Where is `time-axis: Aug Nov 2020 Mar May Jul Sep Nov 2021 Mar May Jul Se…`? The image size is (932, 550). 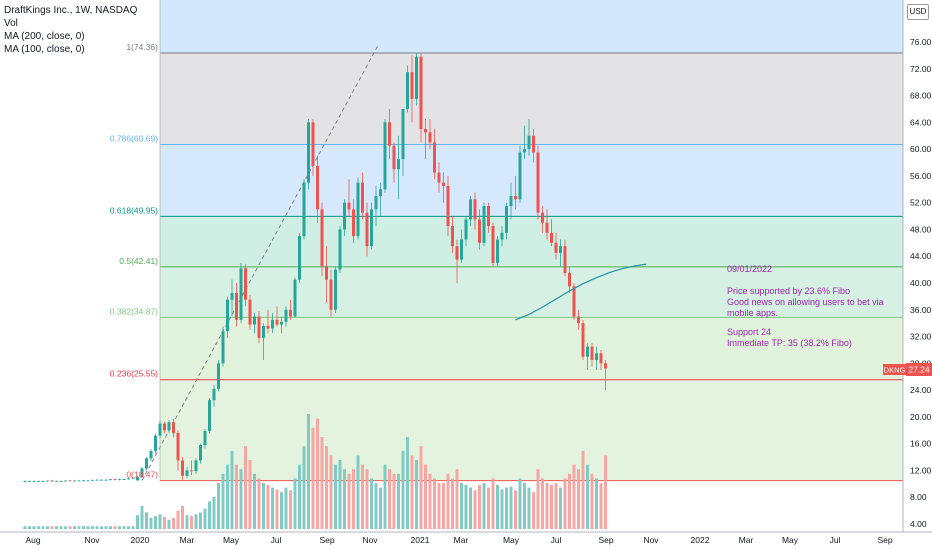 time-axis: Aug Nov 2020 Mar May Jul Sep Nov 2021 Mar May Jul Se… is located at coordinates (466, 538).